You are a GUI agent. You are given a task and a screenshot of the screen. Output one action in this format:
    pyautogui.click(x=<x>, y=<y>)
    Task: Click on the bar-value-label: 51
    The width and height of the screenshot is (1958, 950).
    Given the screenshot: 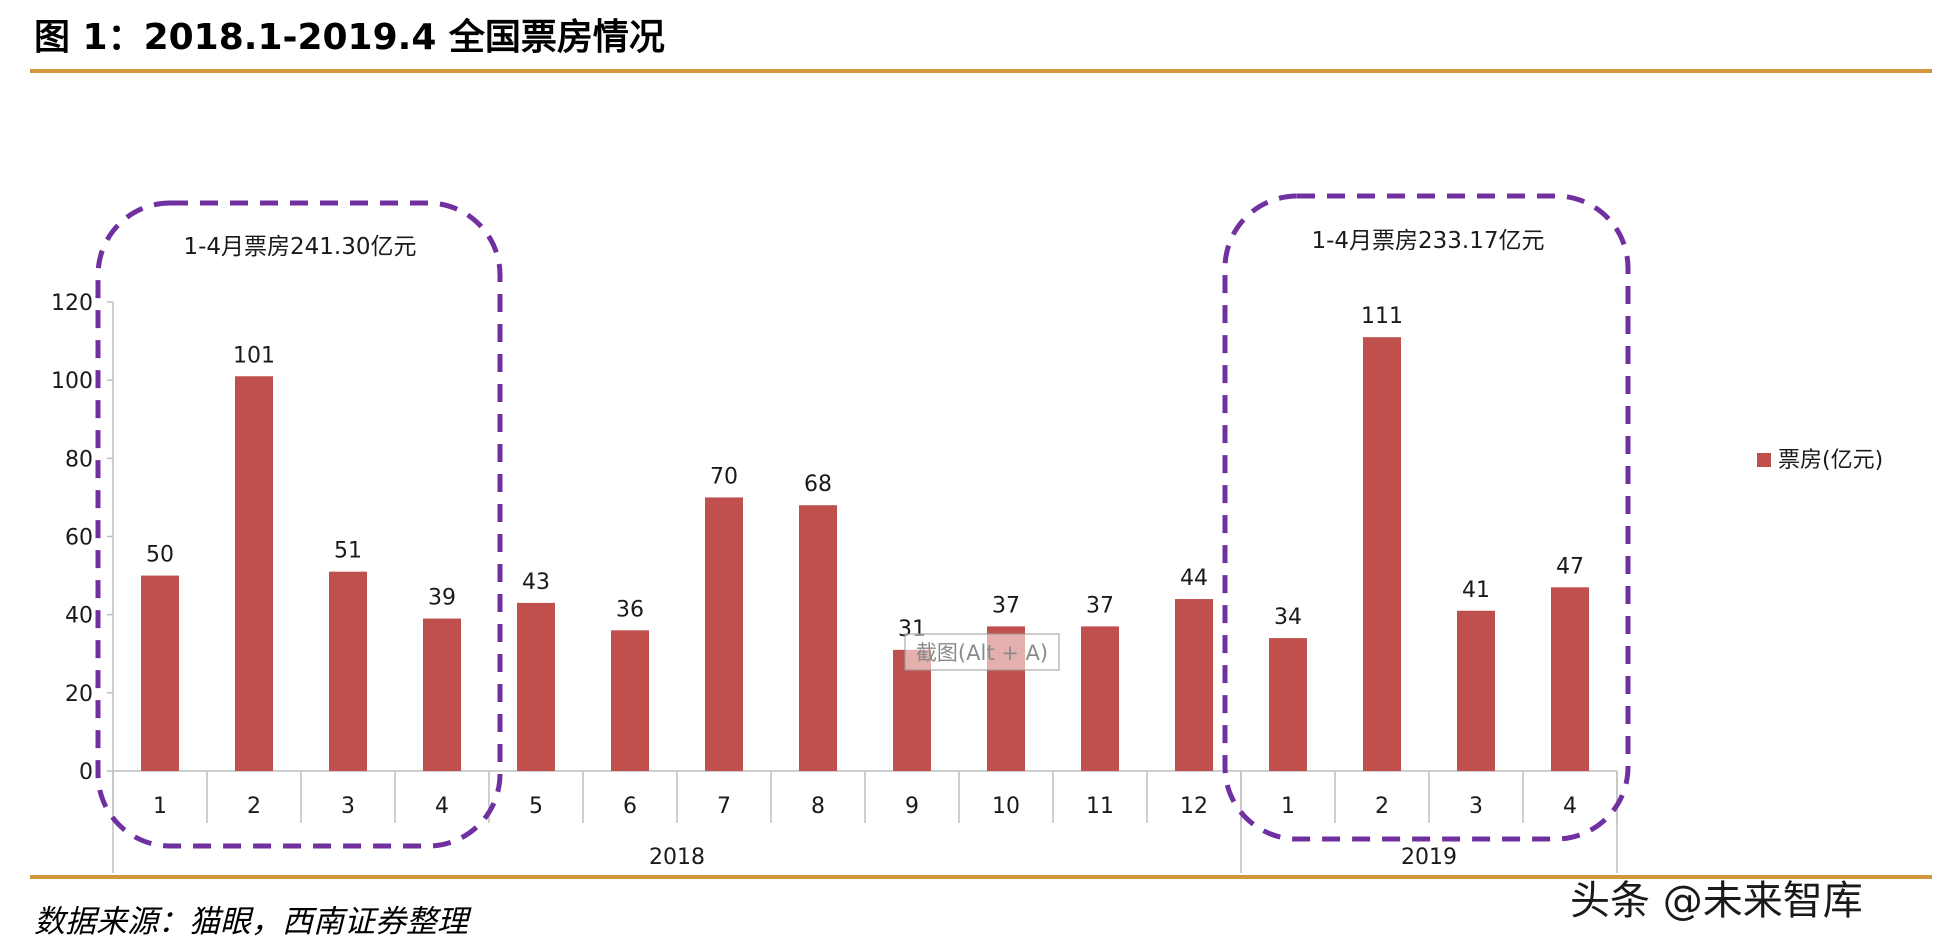 What is the action you would take?
    pyautogui.click(x=348, y=551)
    